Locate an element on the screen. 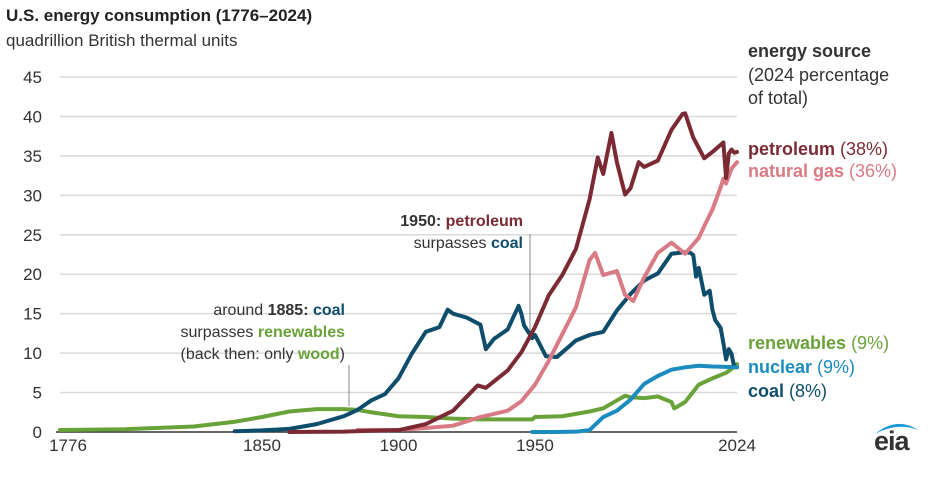  y-tick-label: 30 is located at coordinates (32, 195).